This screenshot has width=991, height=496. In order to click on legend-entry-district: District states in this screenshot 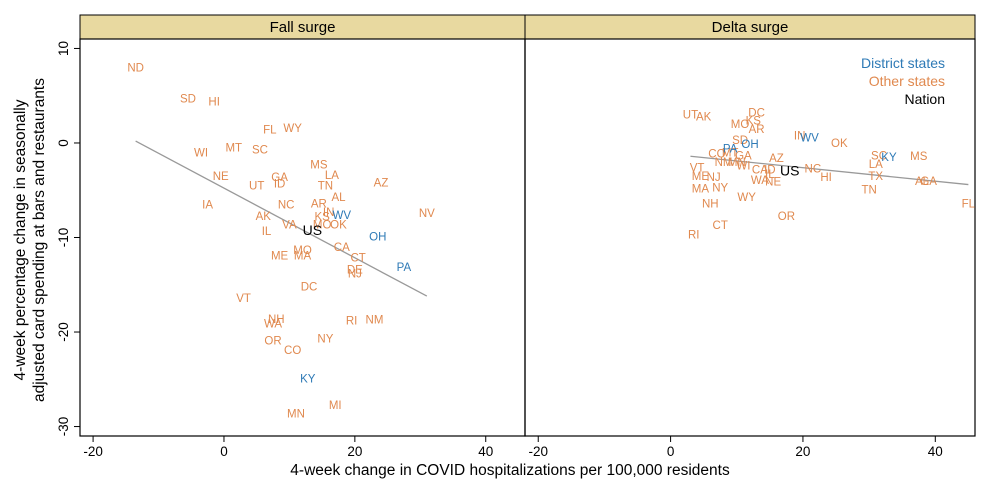, I will do `click(903, 63)`.